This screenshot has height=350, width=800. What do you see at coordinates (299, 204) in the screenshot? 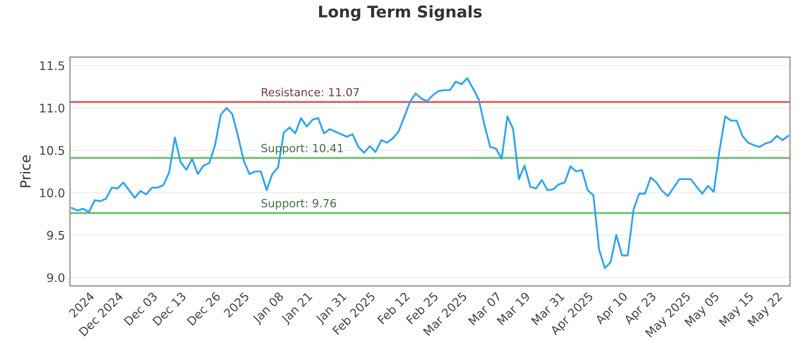
I see `ref-line-label: Support: 9.76` at bounding box center [299, 204].